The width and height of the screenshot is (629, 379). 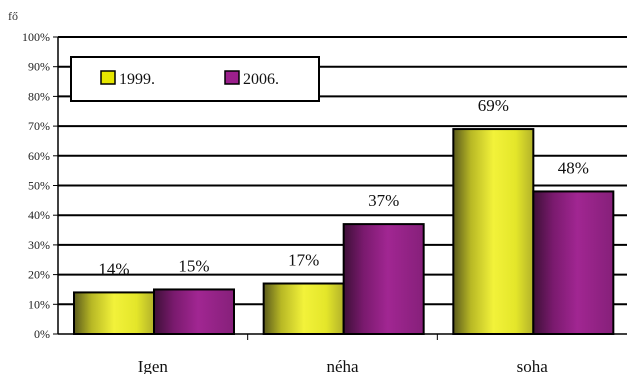 What do you see at coordinates (573, 167) in the screenshot?
I see `data-label: 48%` at bounding box center [573, 167].